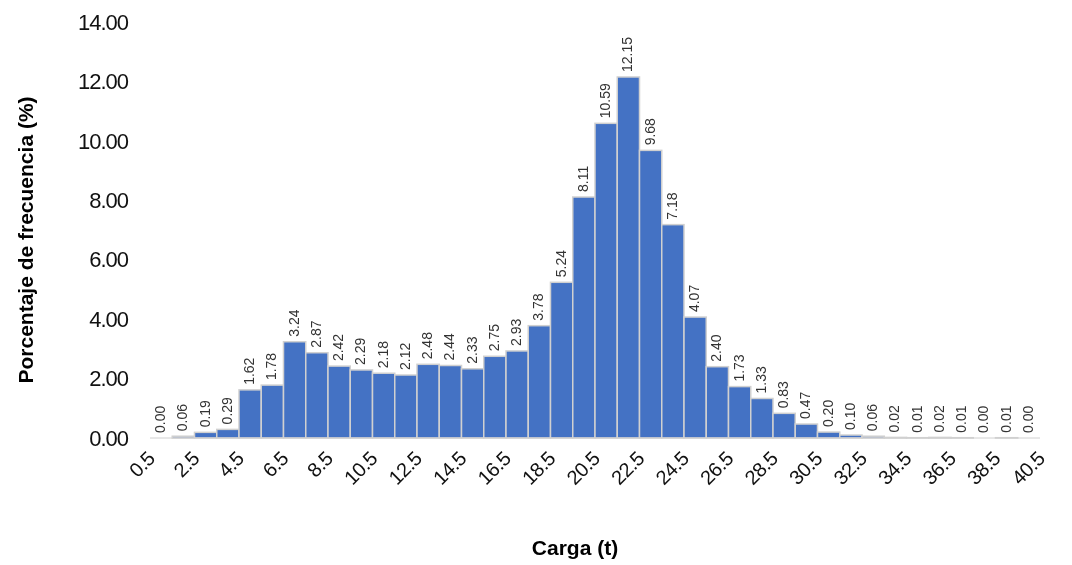  Describe the element at coordinates (694, 298) in the screenshot. I see `data-label: 4.07` at that location.